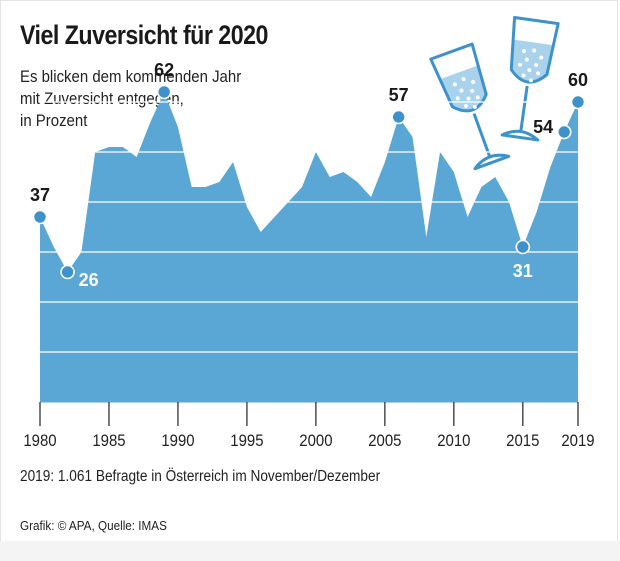 The width and height of the screenshot is (620, 561). What do you see at coordinates (399, 95) in the screenshot?
I see `data-label-2006: 57` at bounding box center [399, 95].